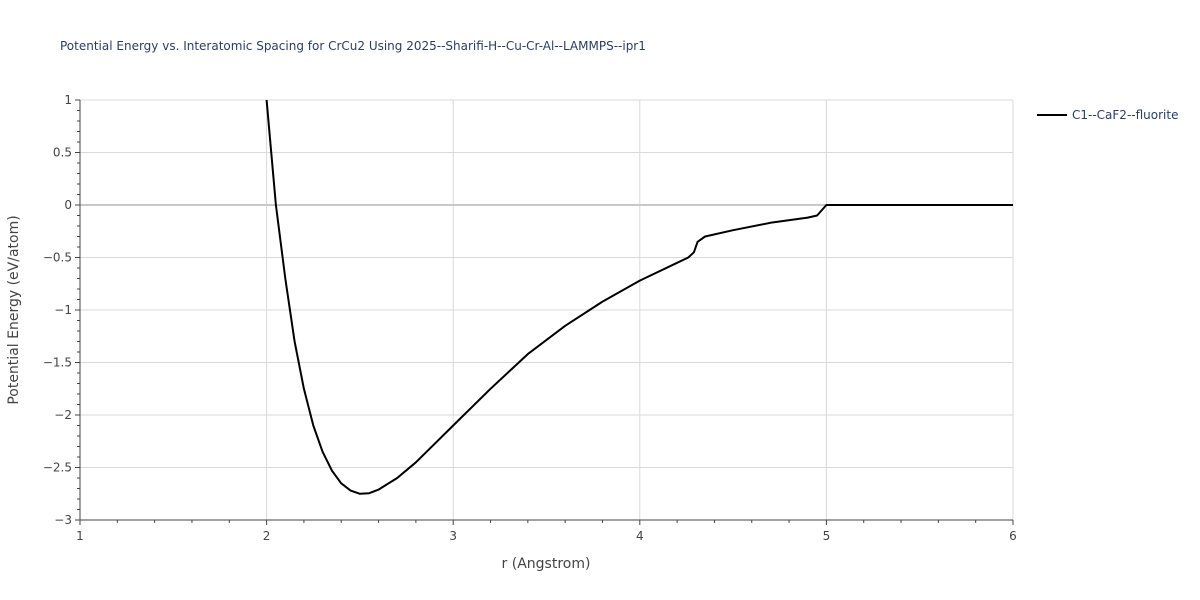 The height and width of the screenshot is (600, 1200). Describe the element at coordinates (1125, 115) in the screenshot. I see `legend-label: C1--CaF2--fluorite` at that location.